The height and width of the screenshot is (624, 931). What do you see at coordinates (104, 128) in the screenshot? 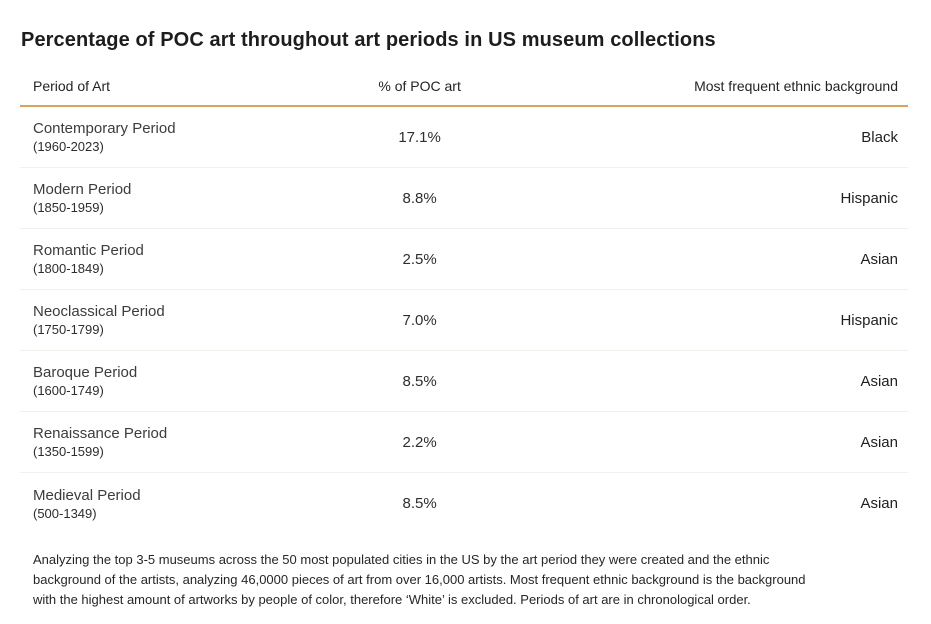
I see `period-name: Contemporary Period` at bounding box center [104, 128].